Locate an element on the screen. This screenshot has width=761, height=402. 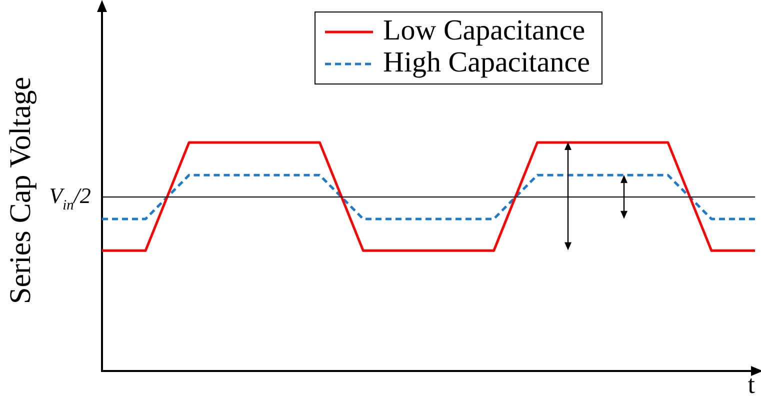
x-axis-title: t is located at coordinates (752, 385).